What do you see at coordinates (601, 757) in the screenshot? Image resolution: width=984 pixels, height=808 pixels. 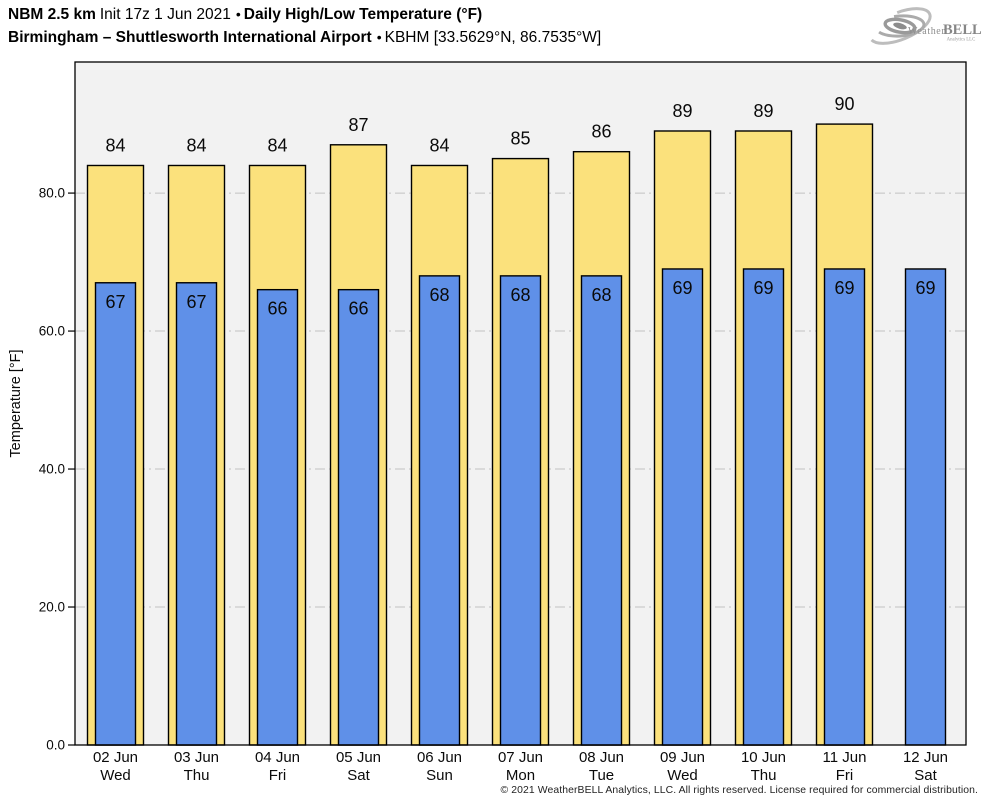 I see `x-axis-date-label: 08 Jun` at bounding box center [601, 757].